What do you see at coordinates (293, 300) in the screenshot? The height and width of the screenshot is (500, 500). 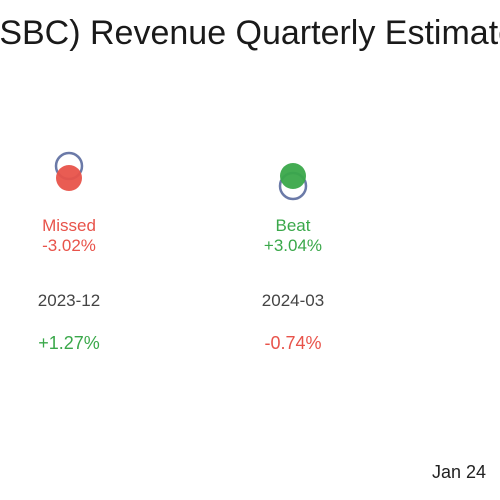 I see `period-label-1: 2024-03` at bounding box center [293, 300].